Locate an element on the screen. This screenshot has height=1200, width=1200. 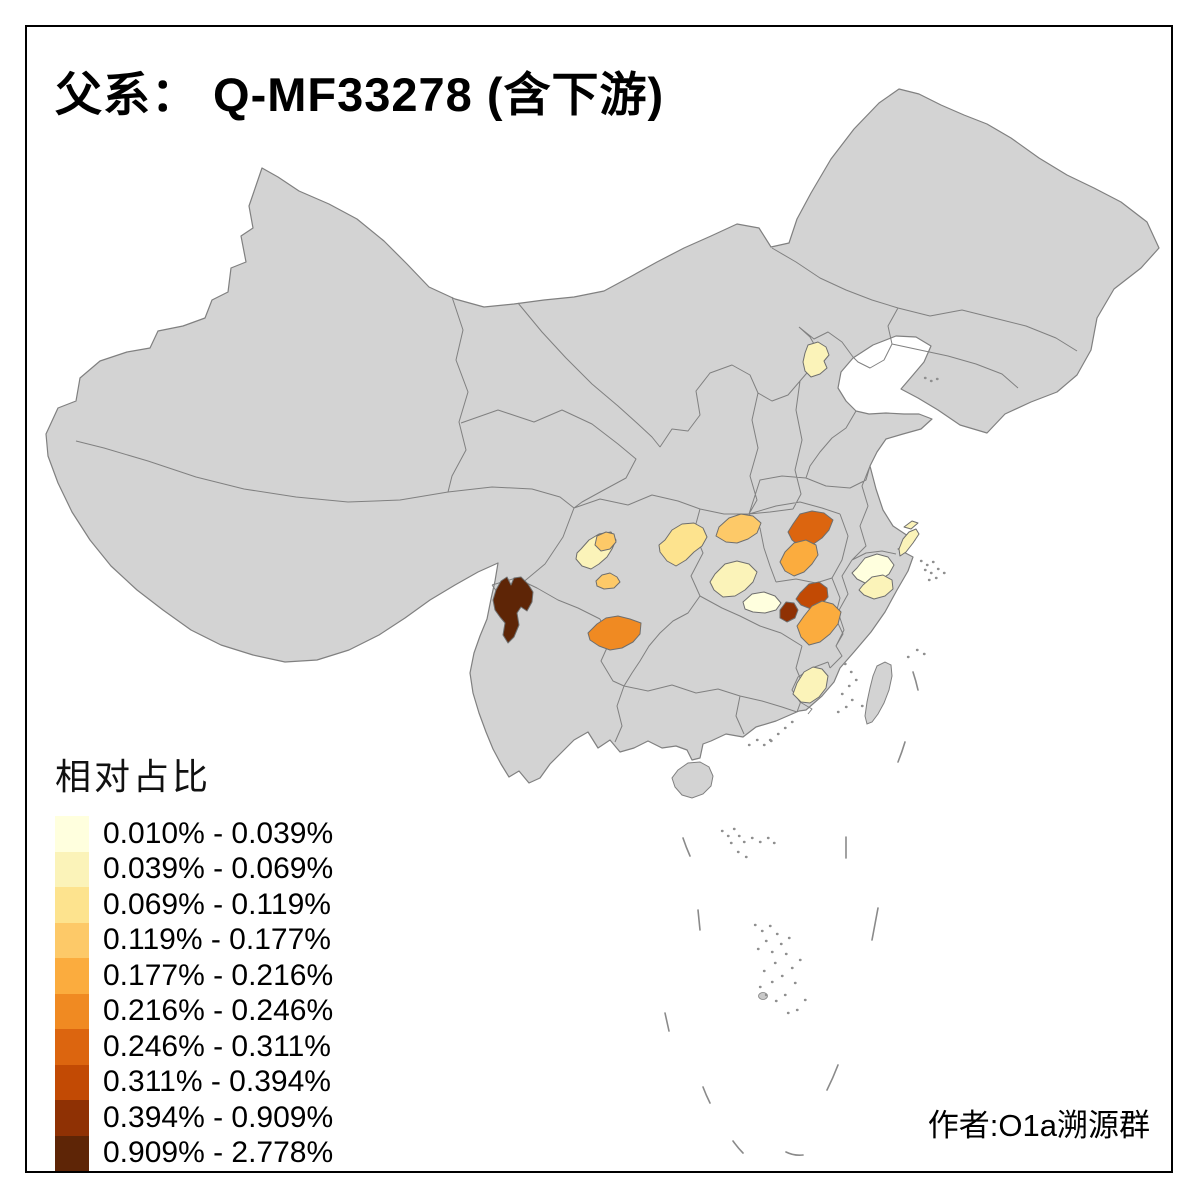
legend-label: 0.010% - 0.039% is located at coordinates (218, 833).